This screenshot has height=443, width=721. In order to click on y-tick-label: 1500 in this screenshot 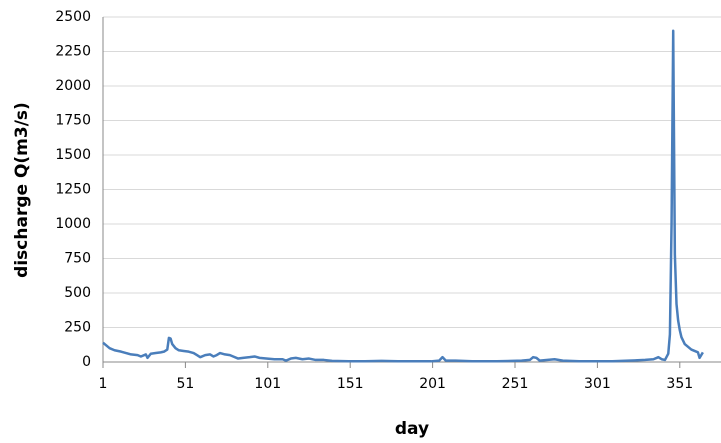, I will do `click(73, 155)`.